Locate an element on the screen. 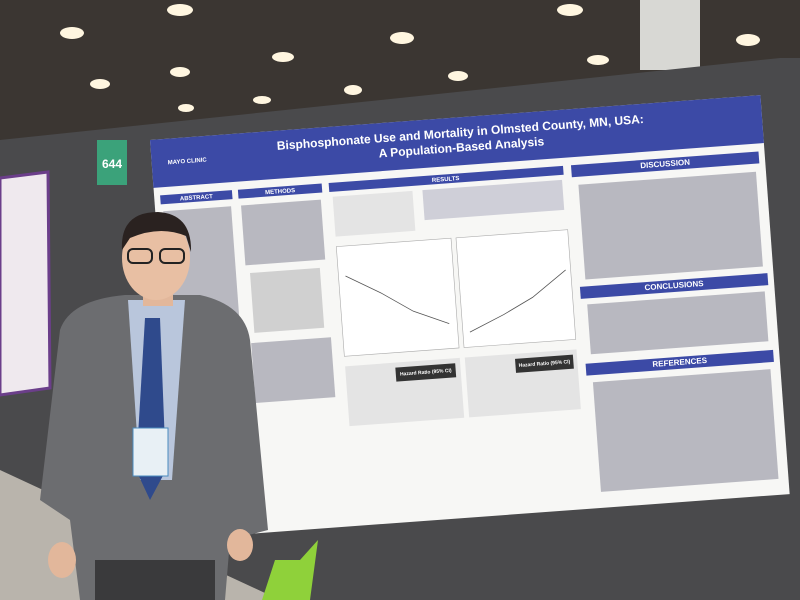 Image resolution: width=800 pixels, height=600 pixels. logo: MAYO CLINIC is located at coordinates (188, 161).